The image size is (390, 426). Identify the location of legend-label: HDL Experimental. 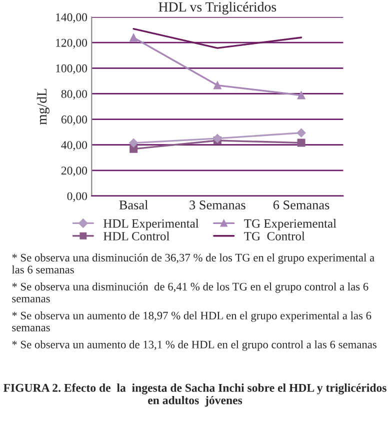
(151, 224).